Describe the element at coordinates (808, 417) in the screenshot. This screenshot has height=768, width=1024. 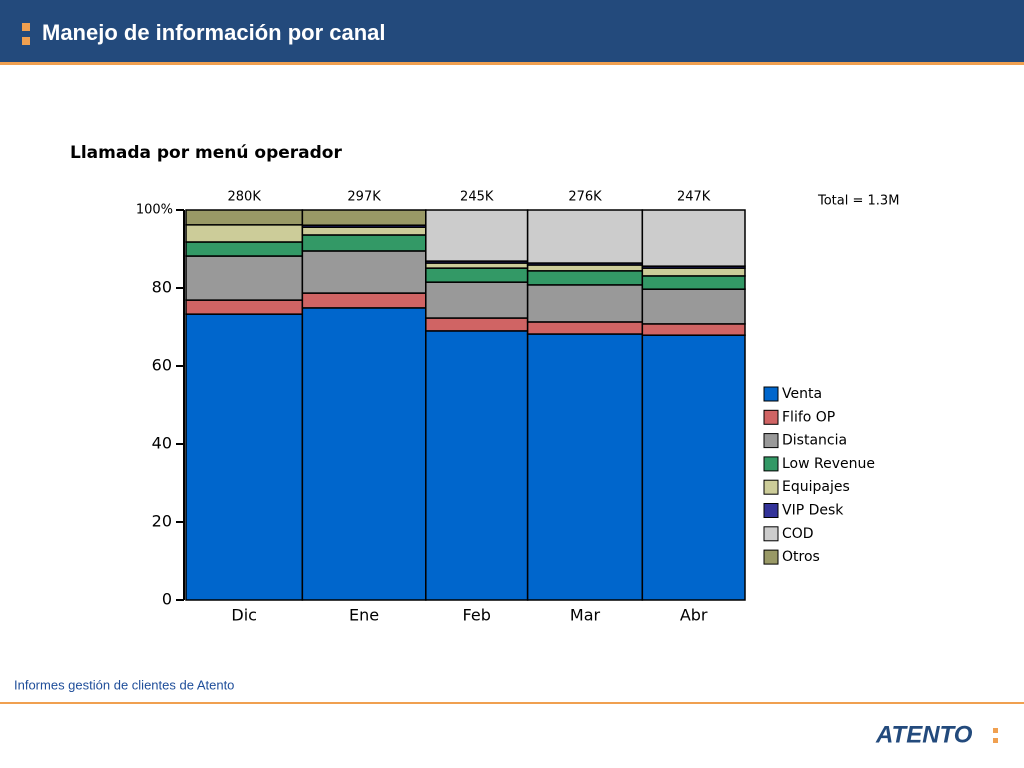
I see `legend-label: Flifo OP` at that location.